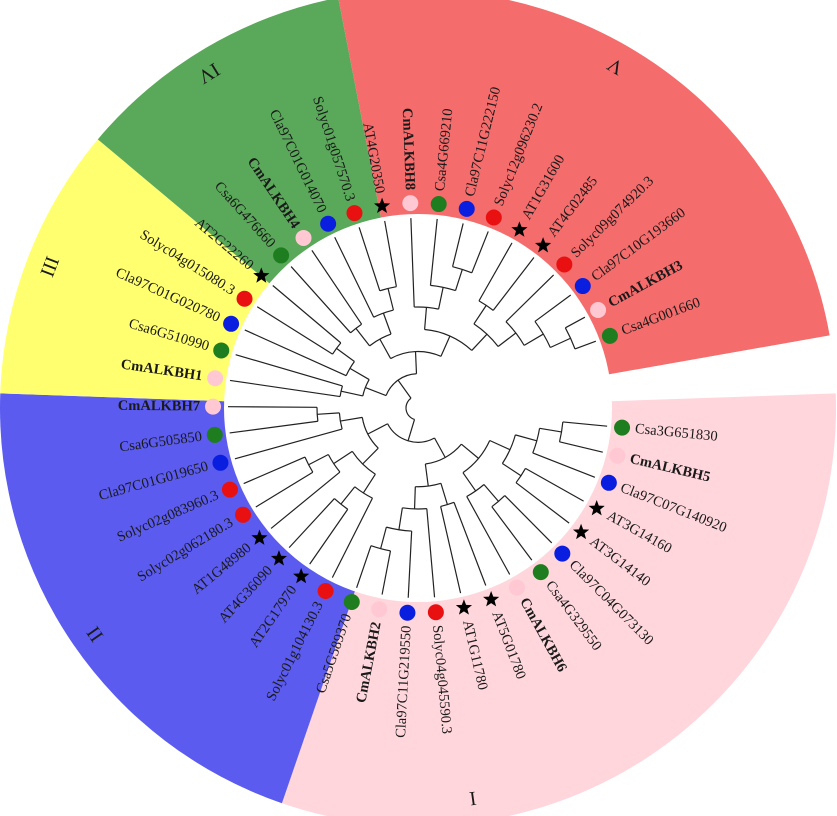  I want to click on leaf-label: CmALKBH8, so click(408, 149).